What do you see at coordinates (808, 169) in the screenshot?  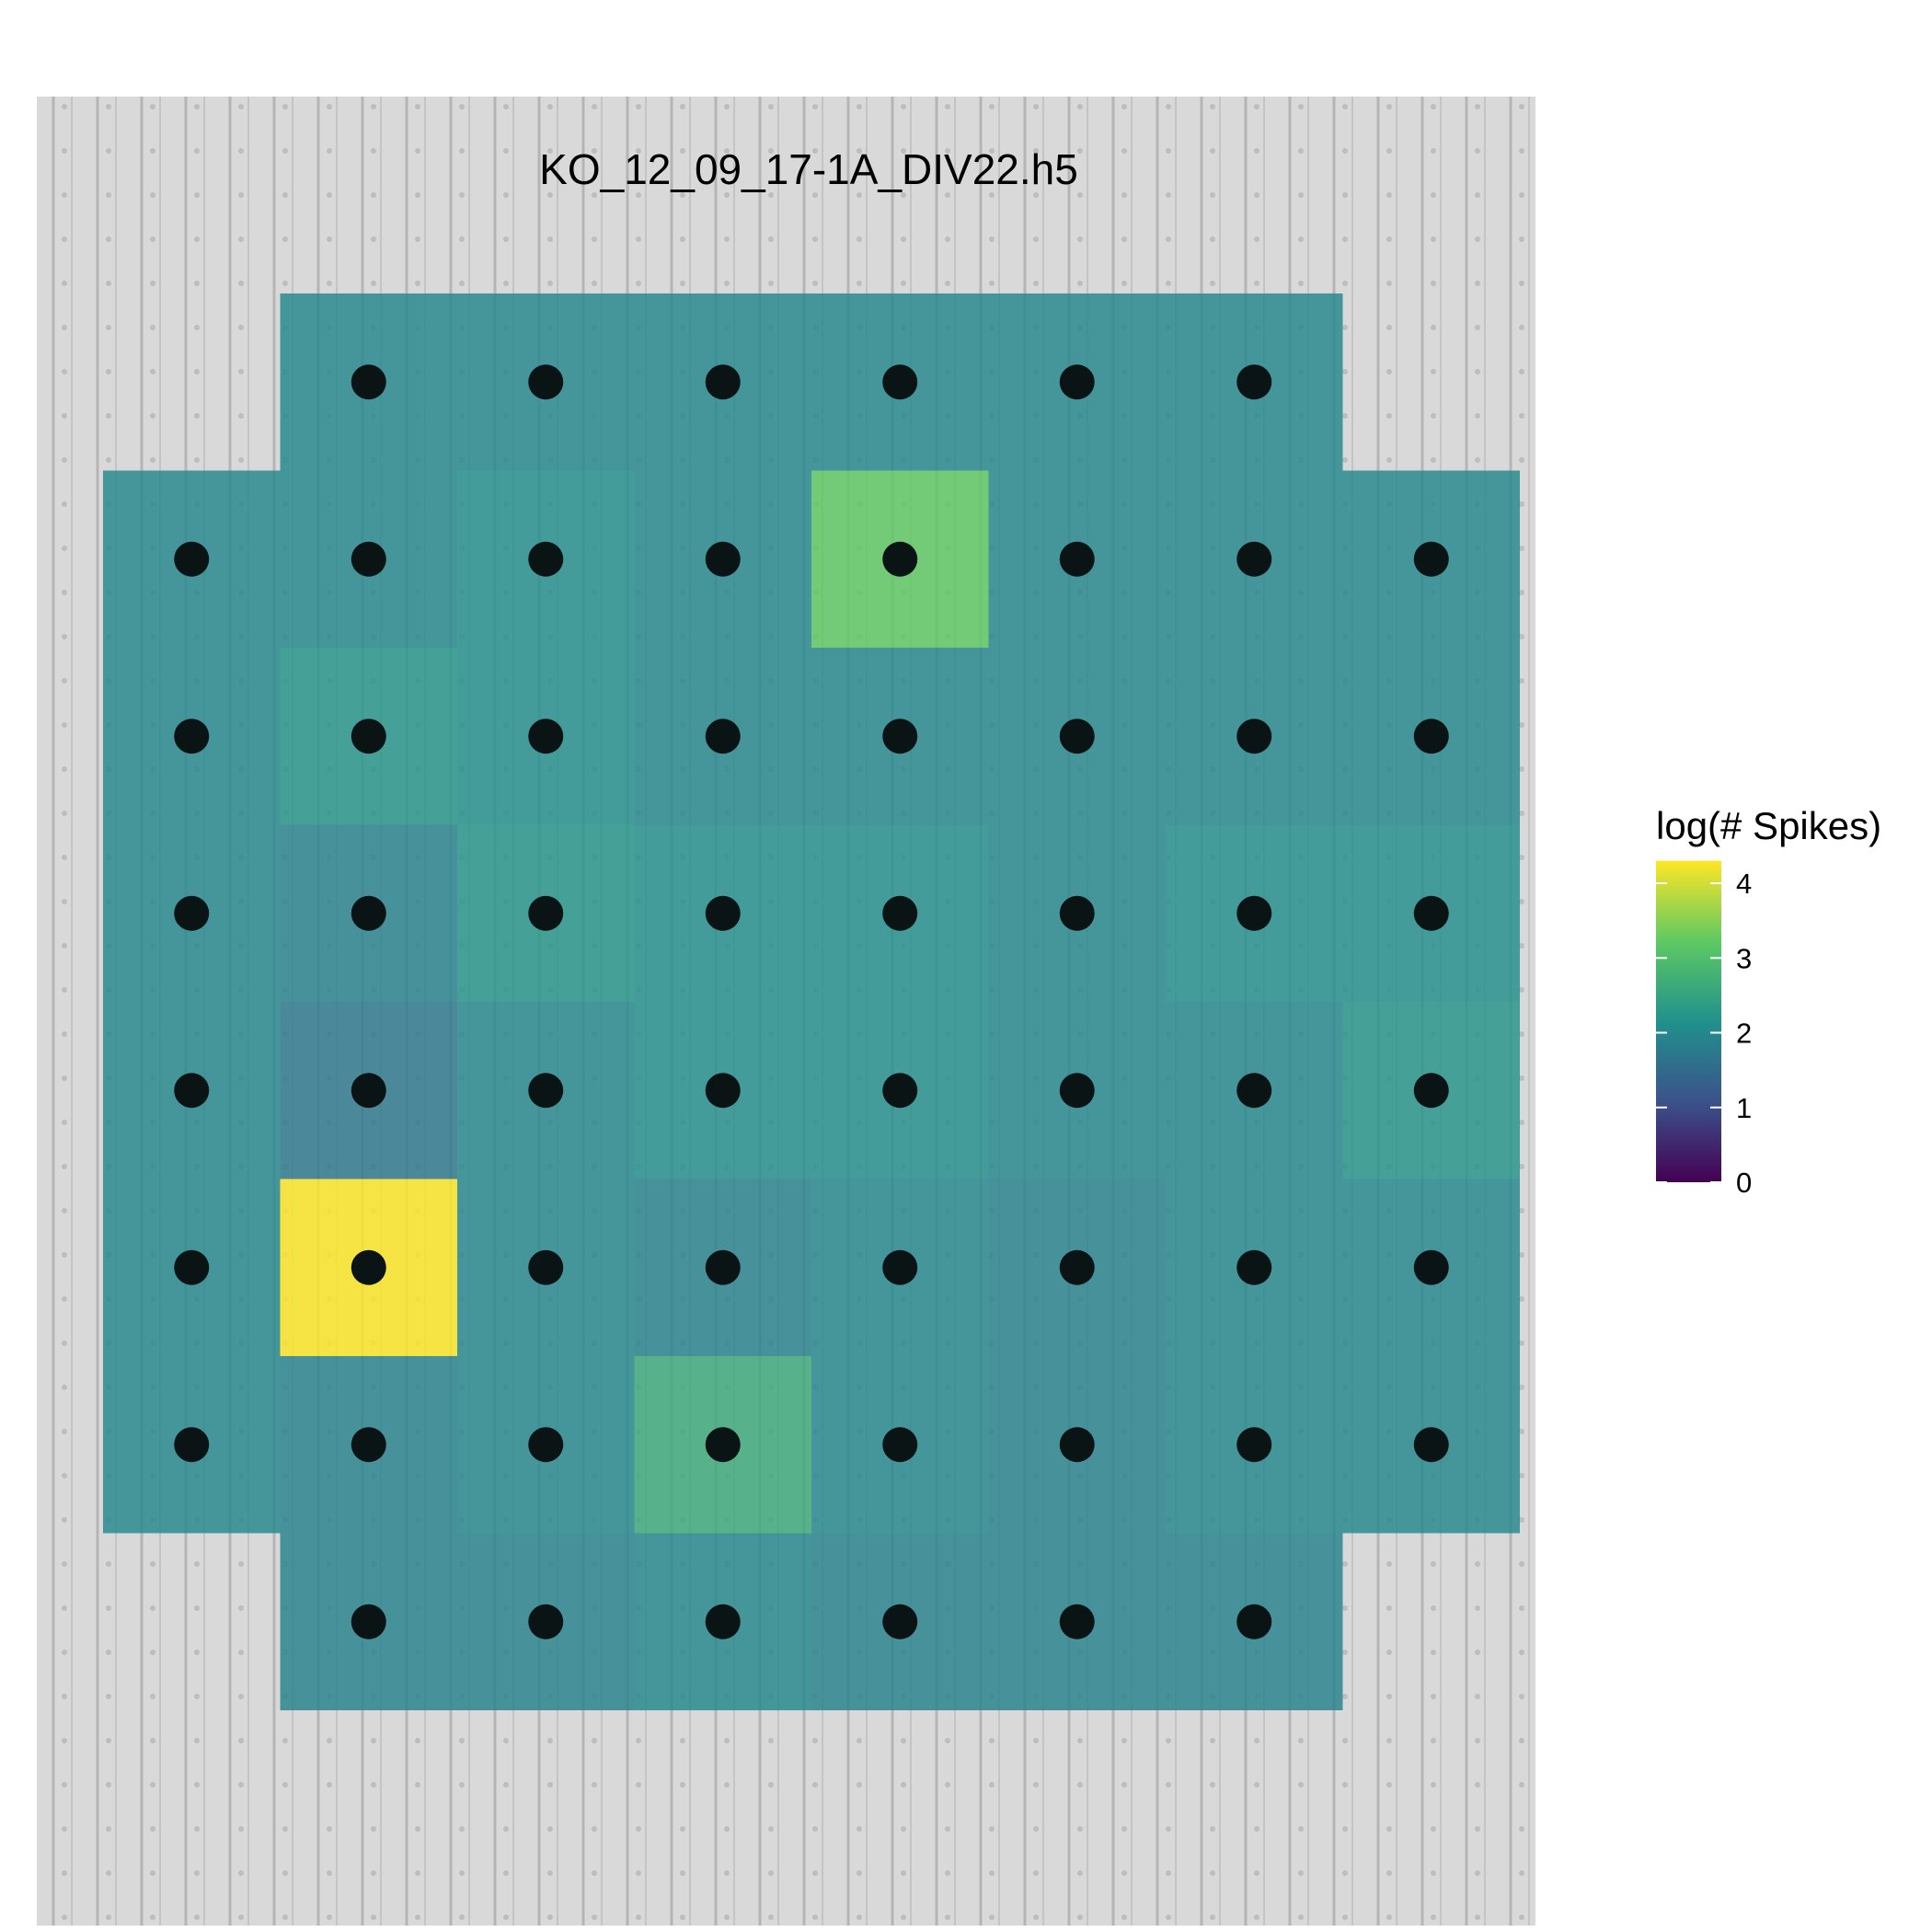 I see `chart-title: KO_12_09_17-1A_DIV22.h5` at bounding box center [808, 169].